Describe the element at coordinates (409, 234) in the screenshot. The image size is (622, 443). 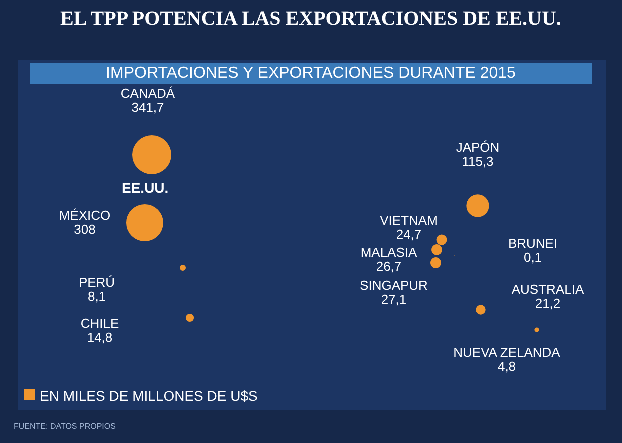
I see `data-label: 24,7` at that location.